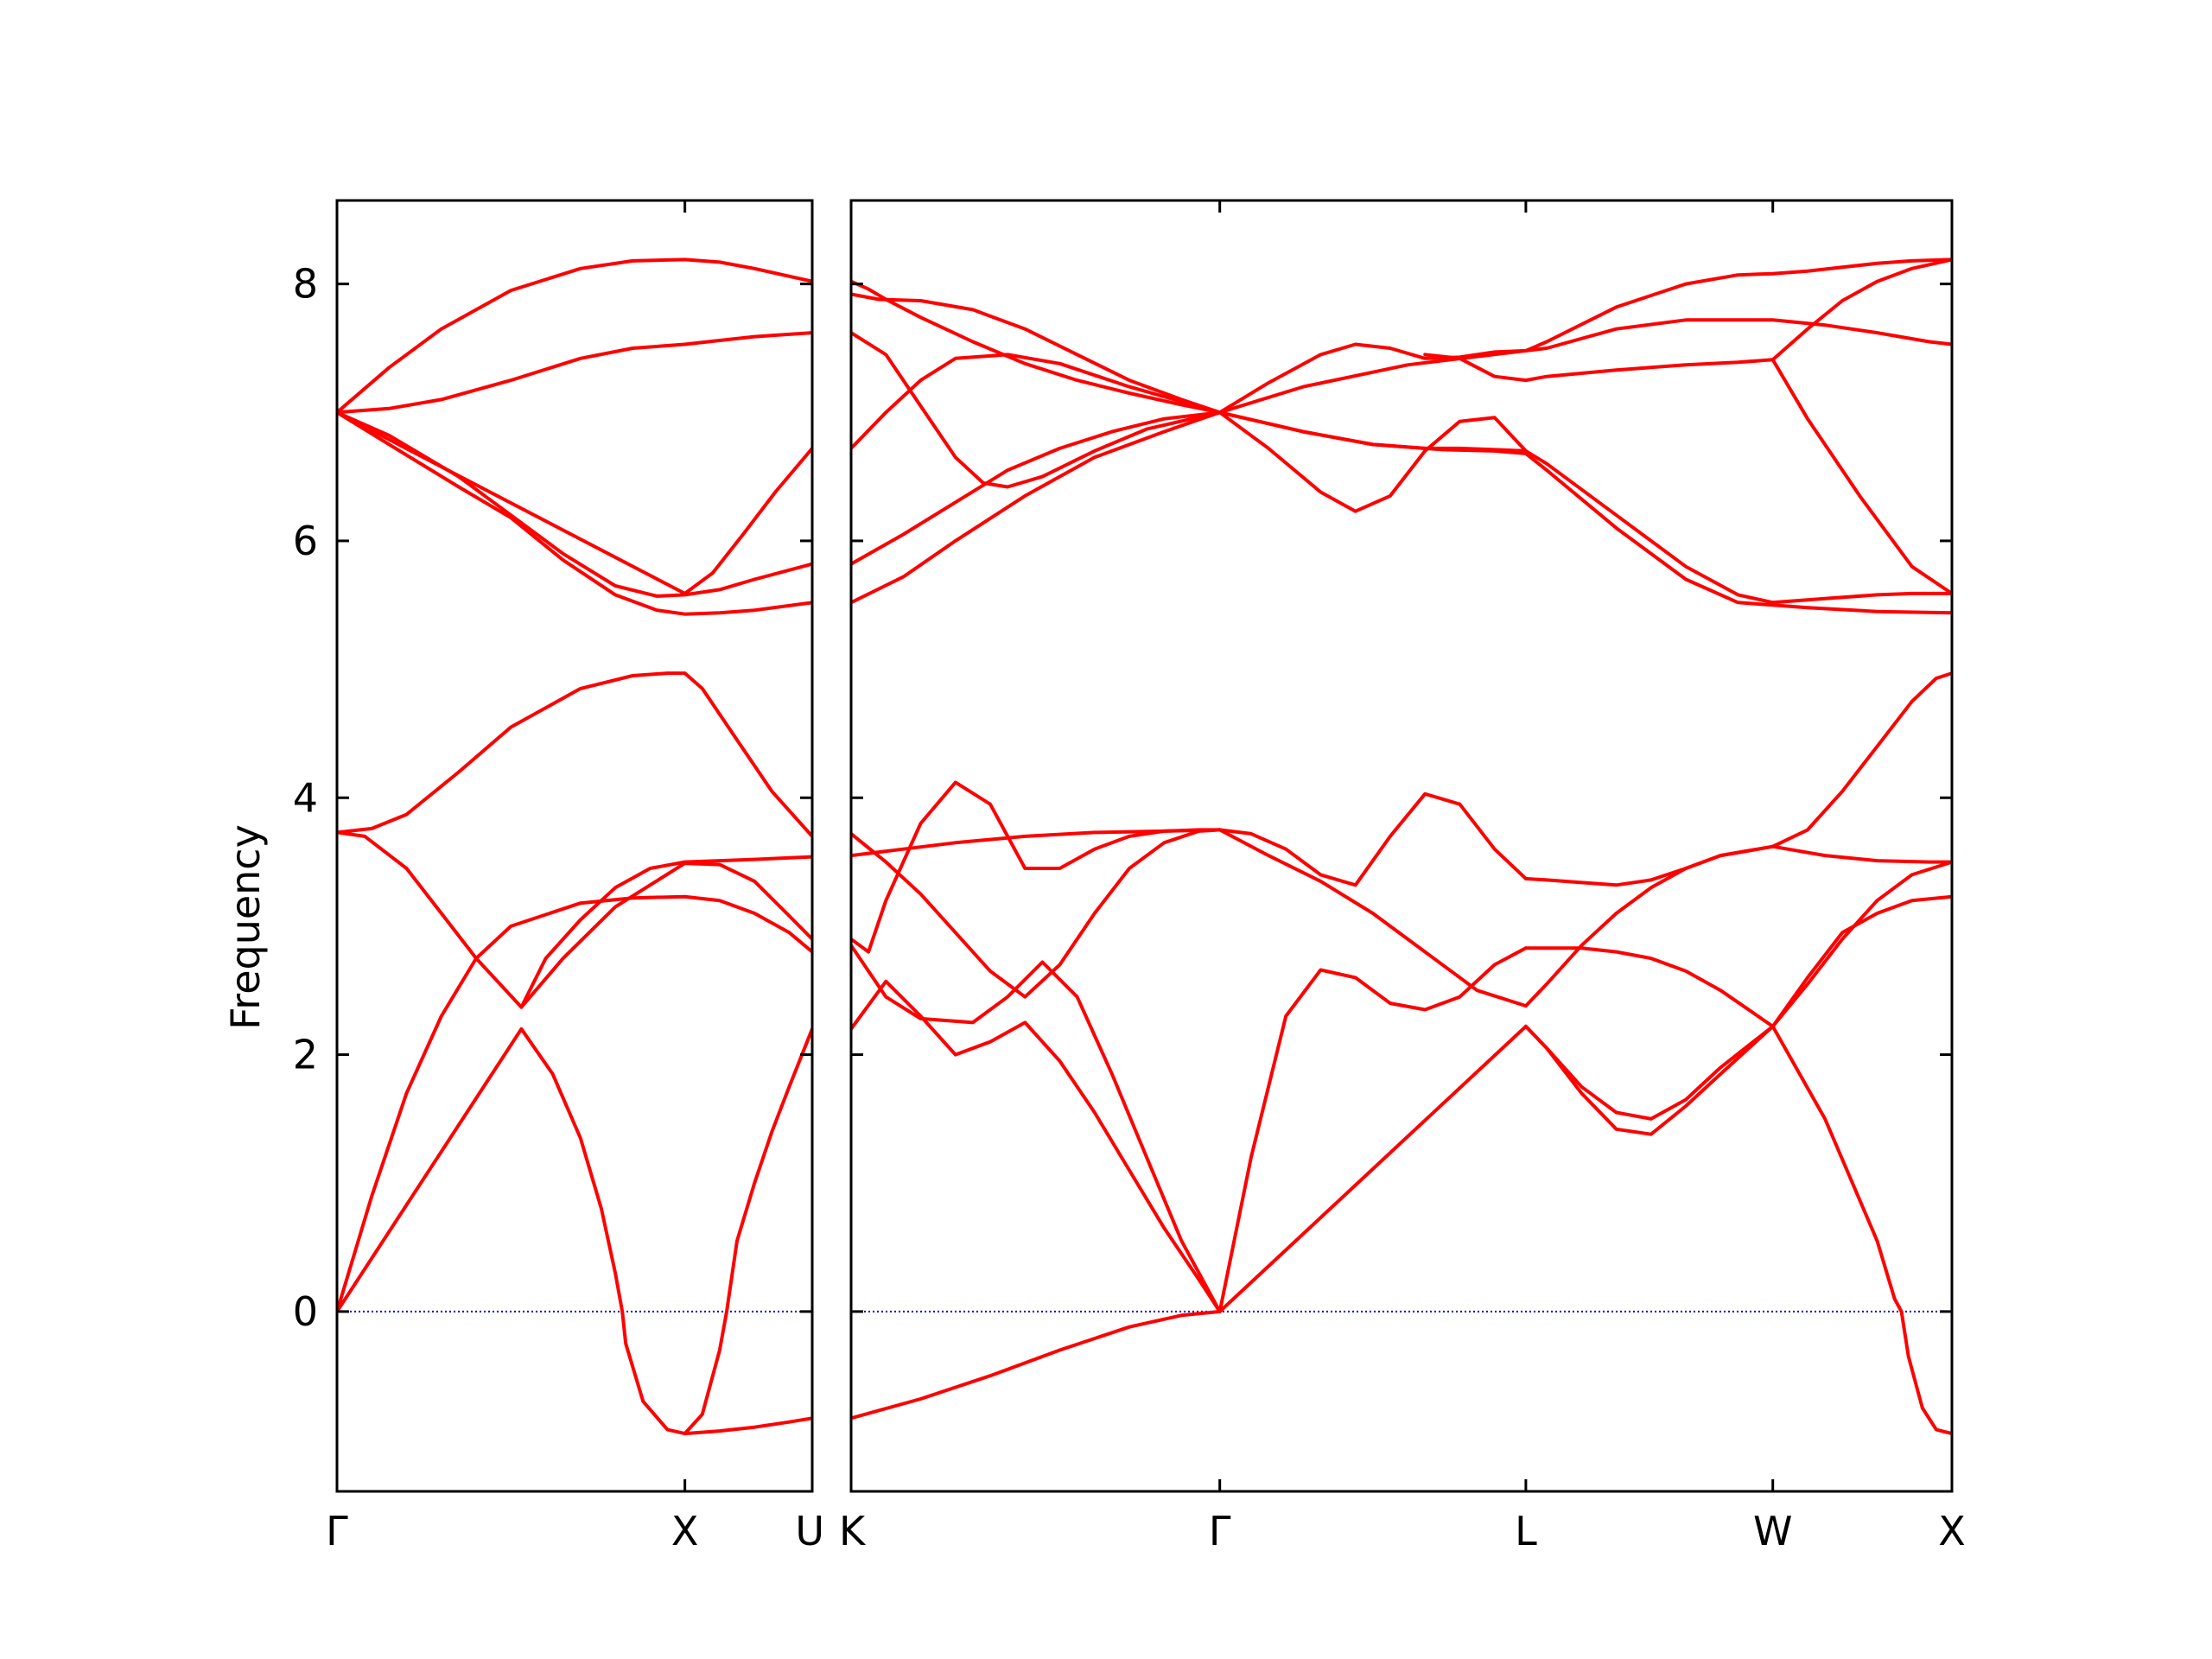  Describe the element at coordinates (245, 927) in the screenshot. I see `y-axis-label: Frequency` at that location.